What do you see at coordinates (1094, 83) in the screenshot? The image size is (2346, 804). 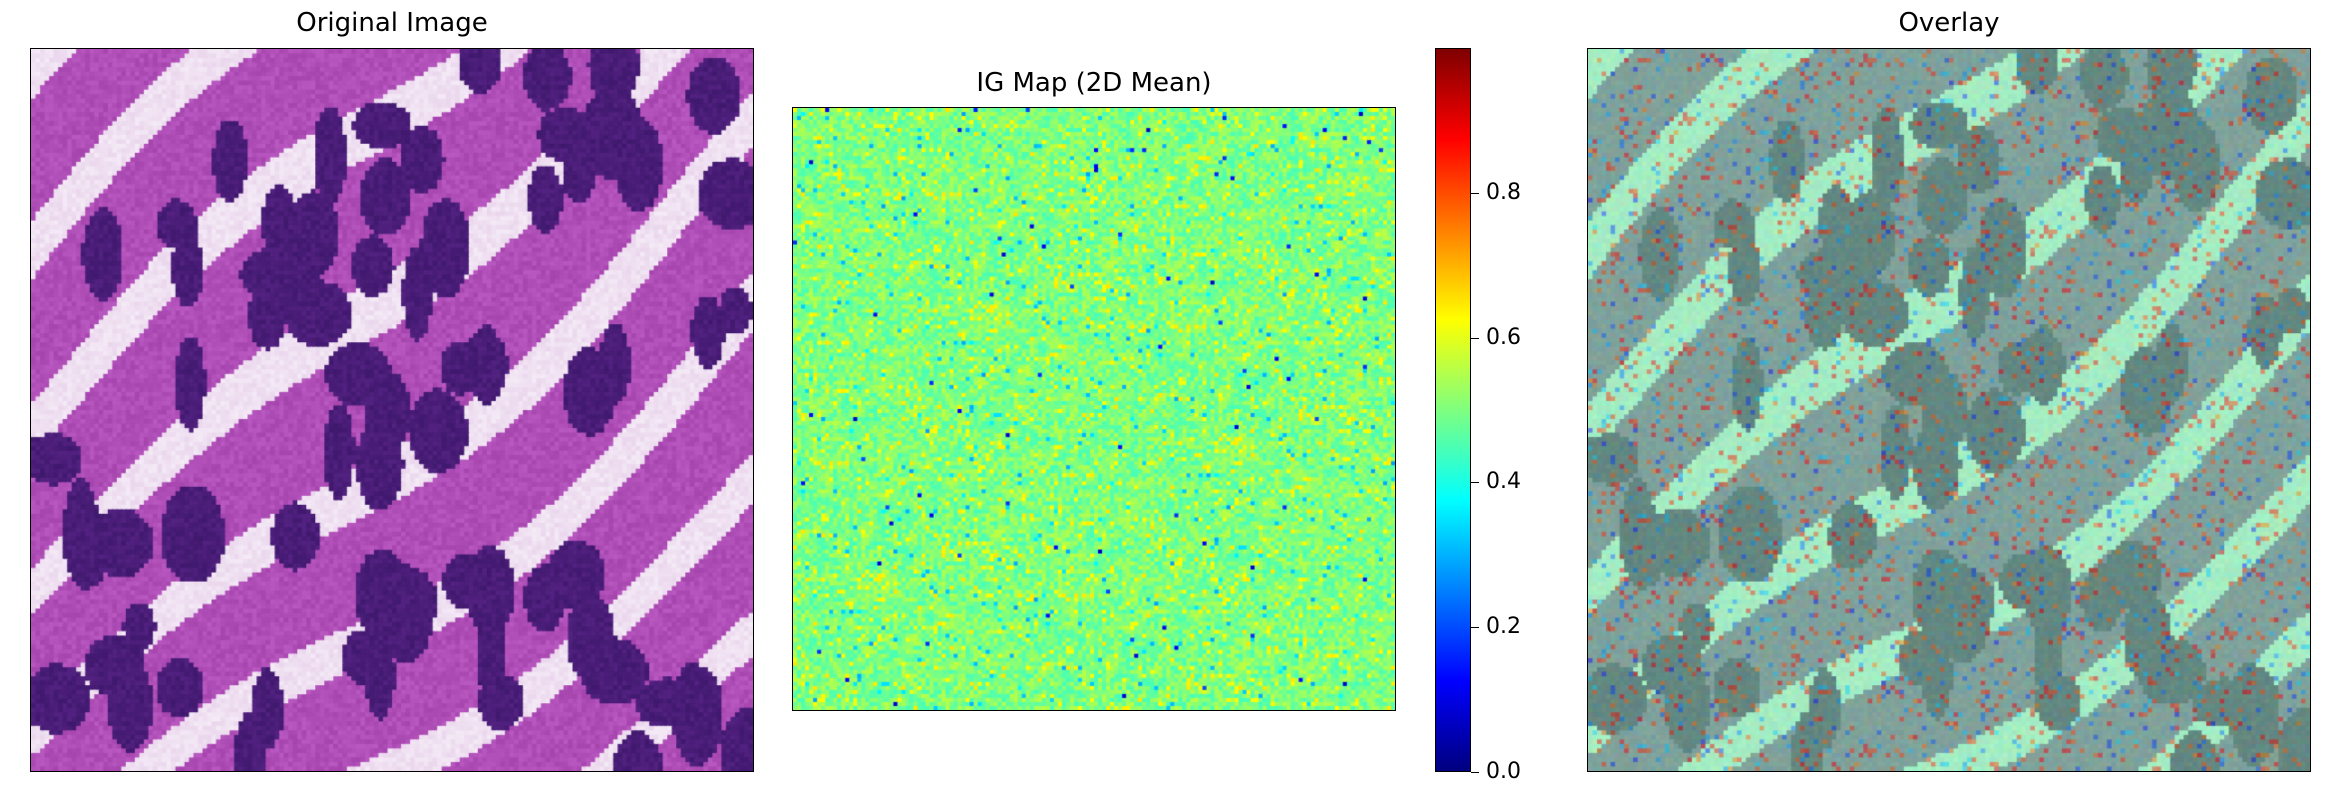 I see `ig-map-title: IG Map (2D Mean)` at bounding box center [1094, 83].